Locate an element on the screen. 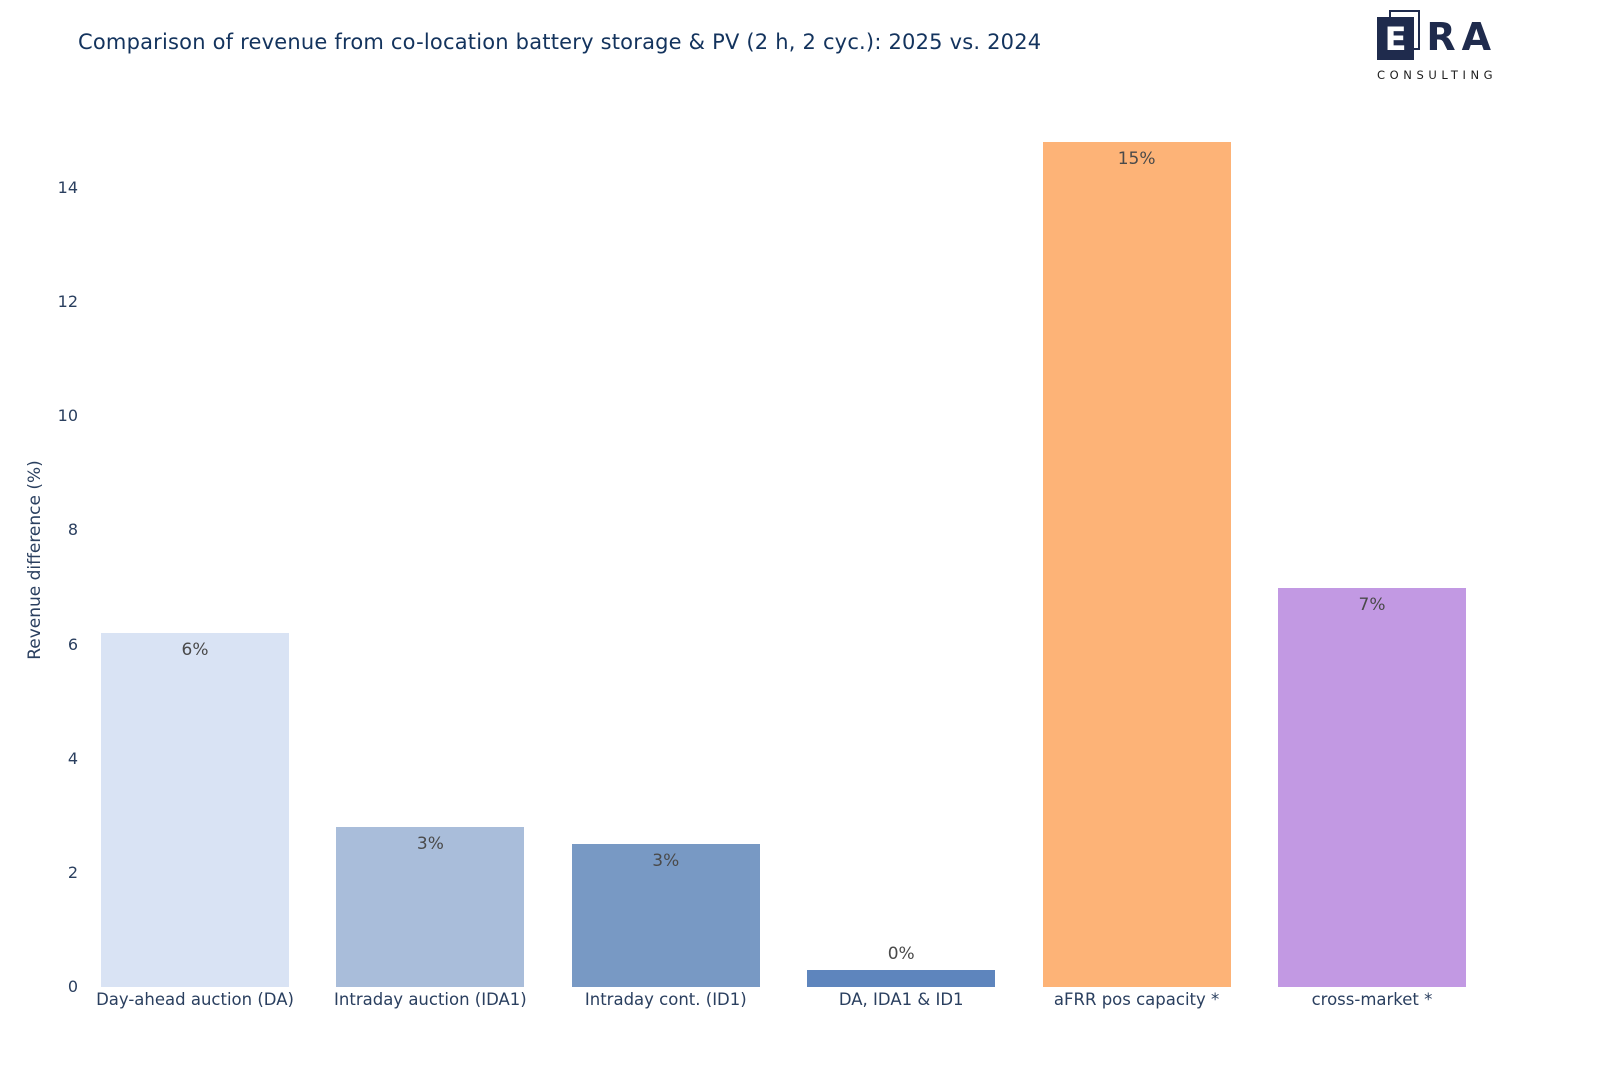 Image resolution: width=1600 pixels, height=1067 pixels. x-axis-label: Day-ahead auction (DA) is located at coordinates (195, 999).